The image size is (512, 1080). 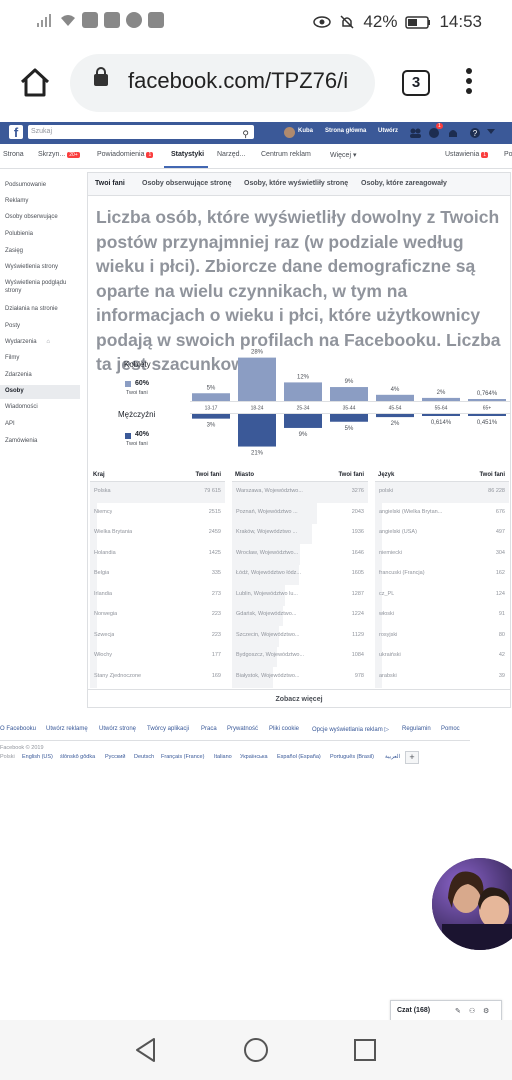 I want to click on tab-more: Więcej ▾, so click(x=343, y=155).